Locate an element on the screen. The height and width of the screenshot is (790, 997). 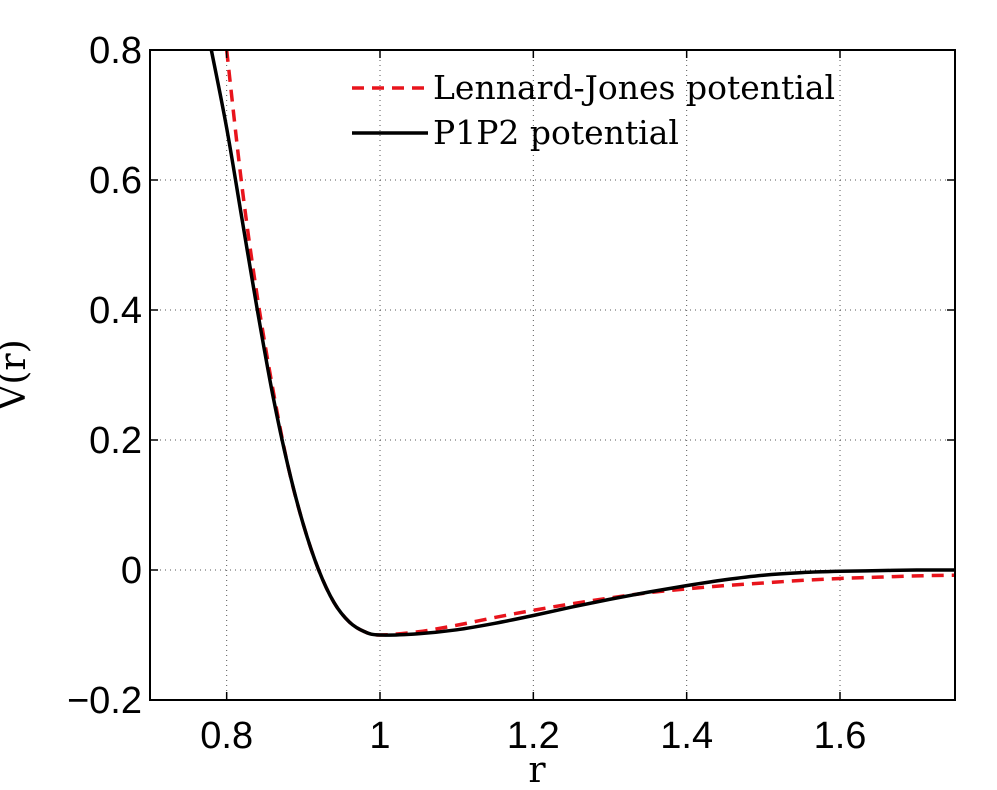
legend-label-p1p2: P1P2 potential is located at coordinates (556, 132).